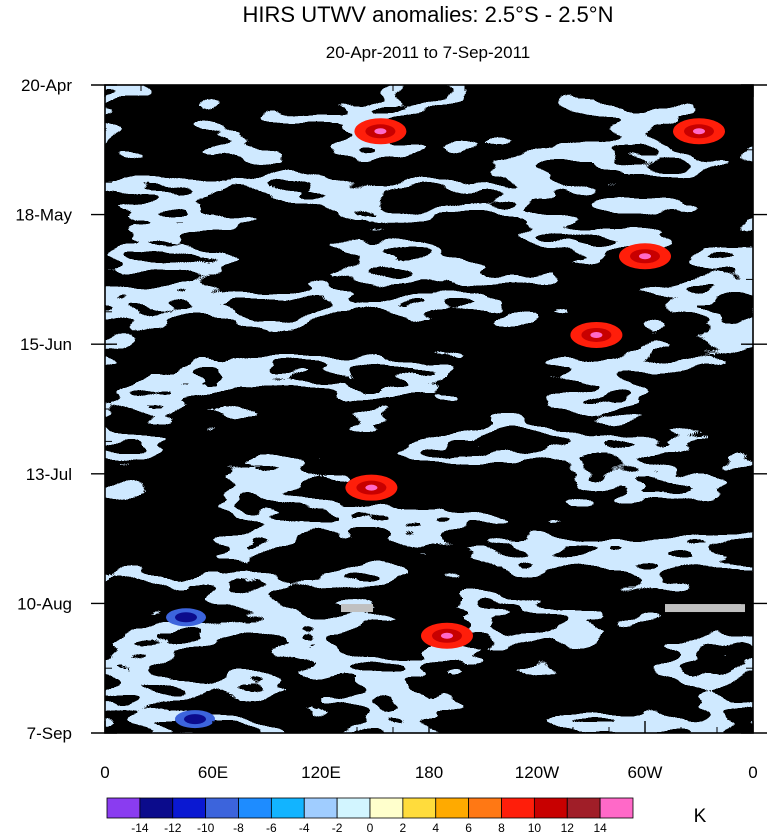 The height and width of the screenshot is (834, 772). I want to click on colorbar-label: 2, so click(403, 827).